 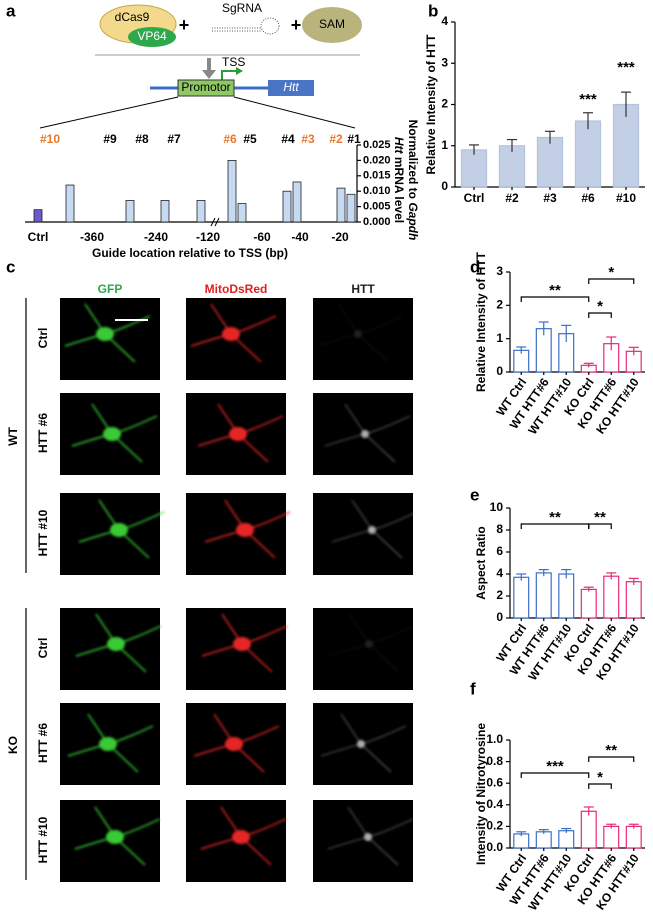 What do you see at coordinates (481, 562) in the screenshot?
I see `y-axis-label: Aspect Ratio` at bounding box center [481, 562].